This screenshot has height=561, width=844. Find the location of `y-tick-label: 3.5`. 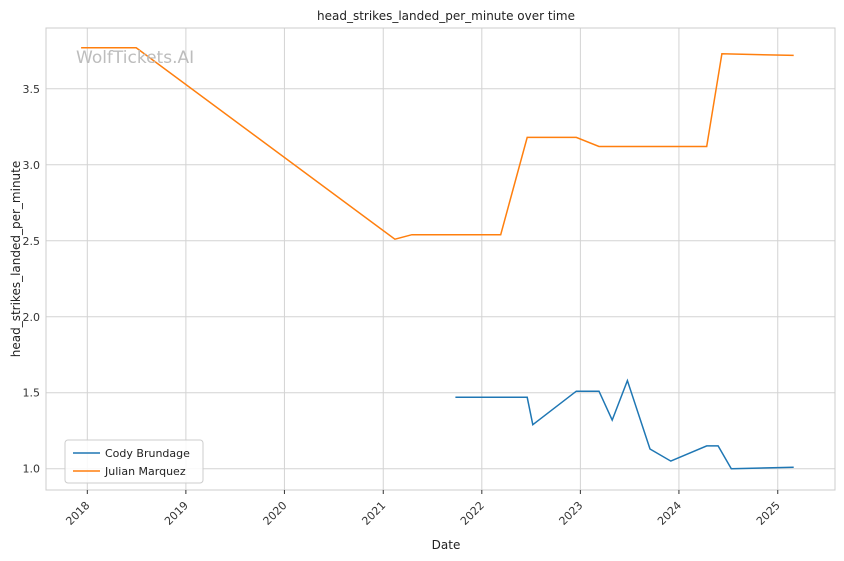

y-tick-label: 3.5 is located at coordinates (32, 89).